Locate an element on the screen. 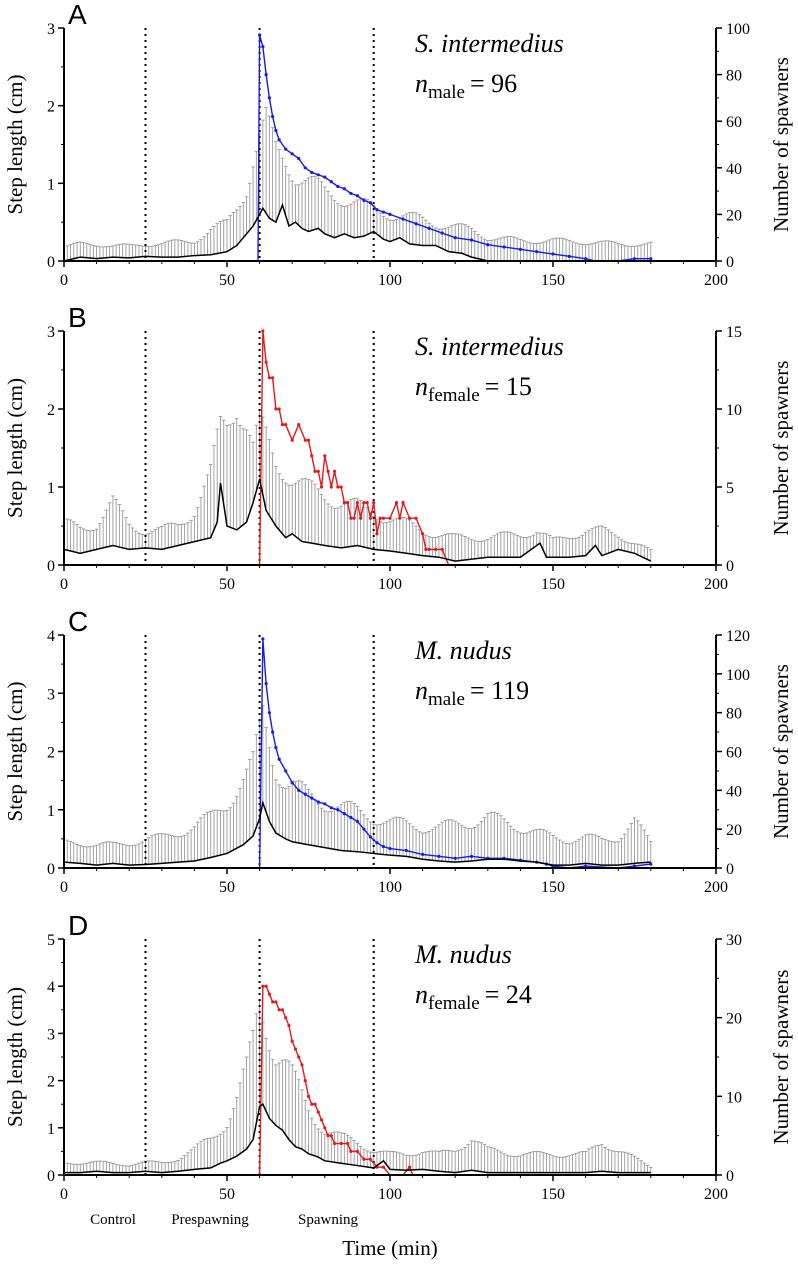 Image resolution: width=798 pixels, height=1264 pixels. species-label: M. nudus is located at coordinates (463, 954).